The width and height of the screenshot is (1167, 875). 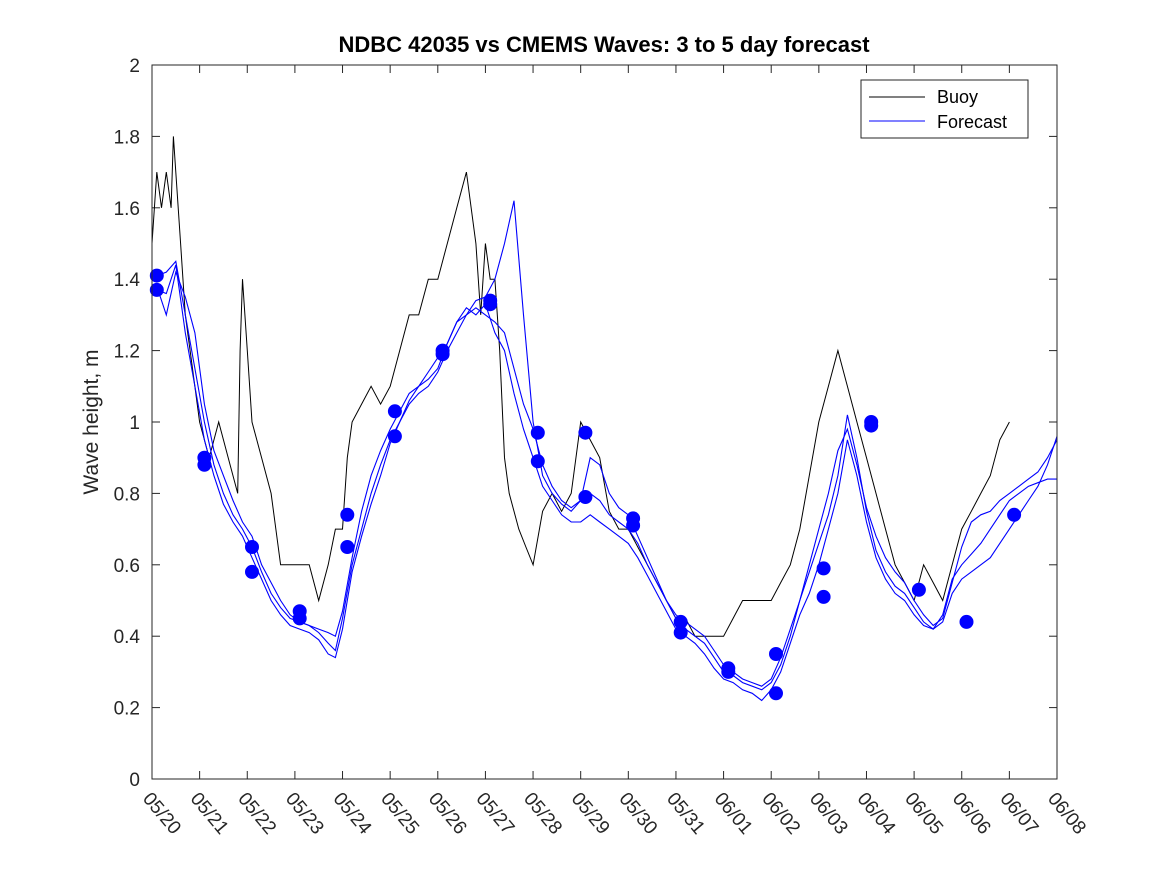 What do you see at coordinates (134, 66) in the screenshot?
I see `y-tick-label: 2` at bounding box center [134, 66].